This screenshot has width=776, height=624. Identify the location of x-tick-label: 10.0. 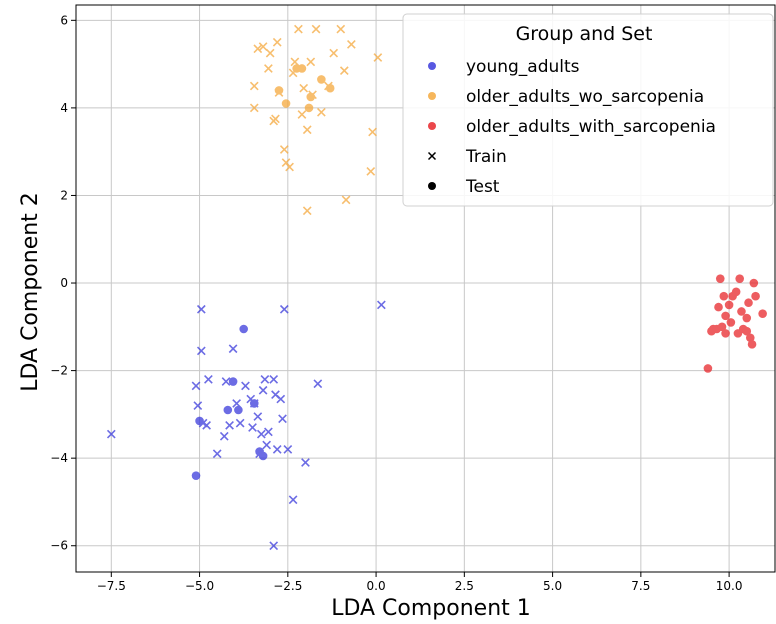
(729, 586).